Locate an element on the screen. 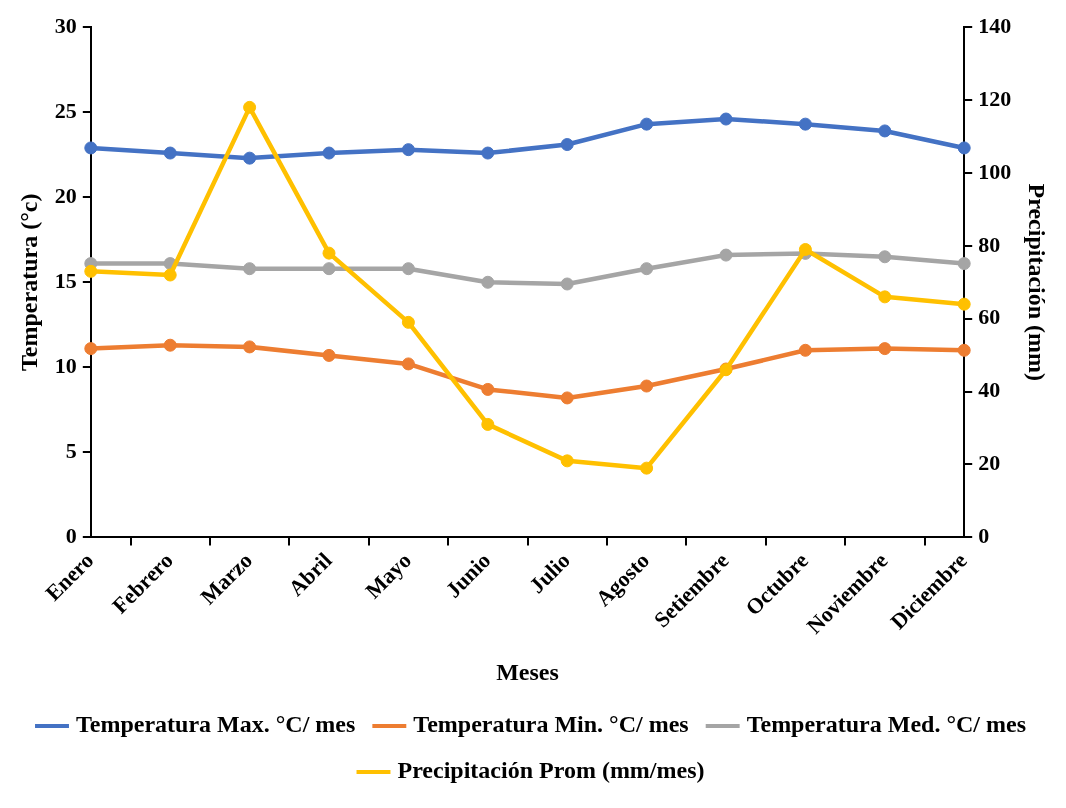 The height and width of the screenshot is (808, 1066). legend-label: Temperatura Med. °C/ mes is located at coordinates (886, 724).